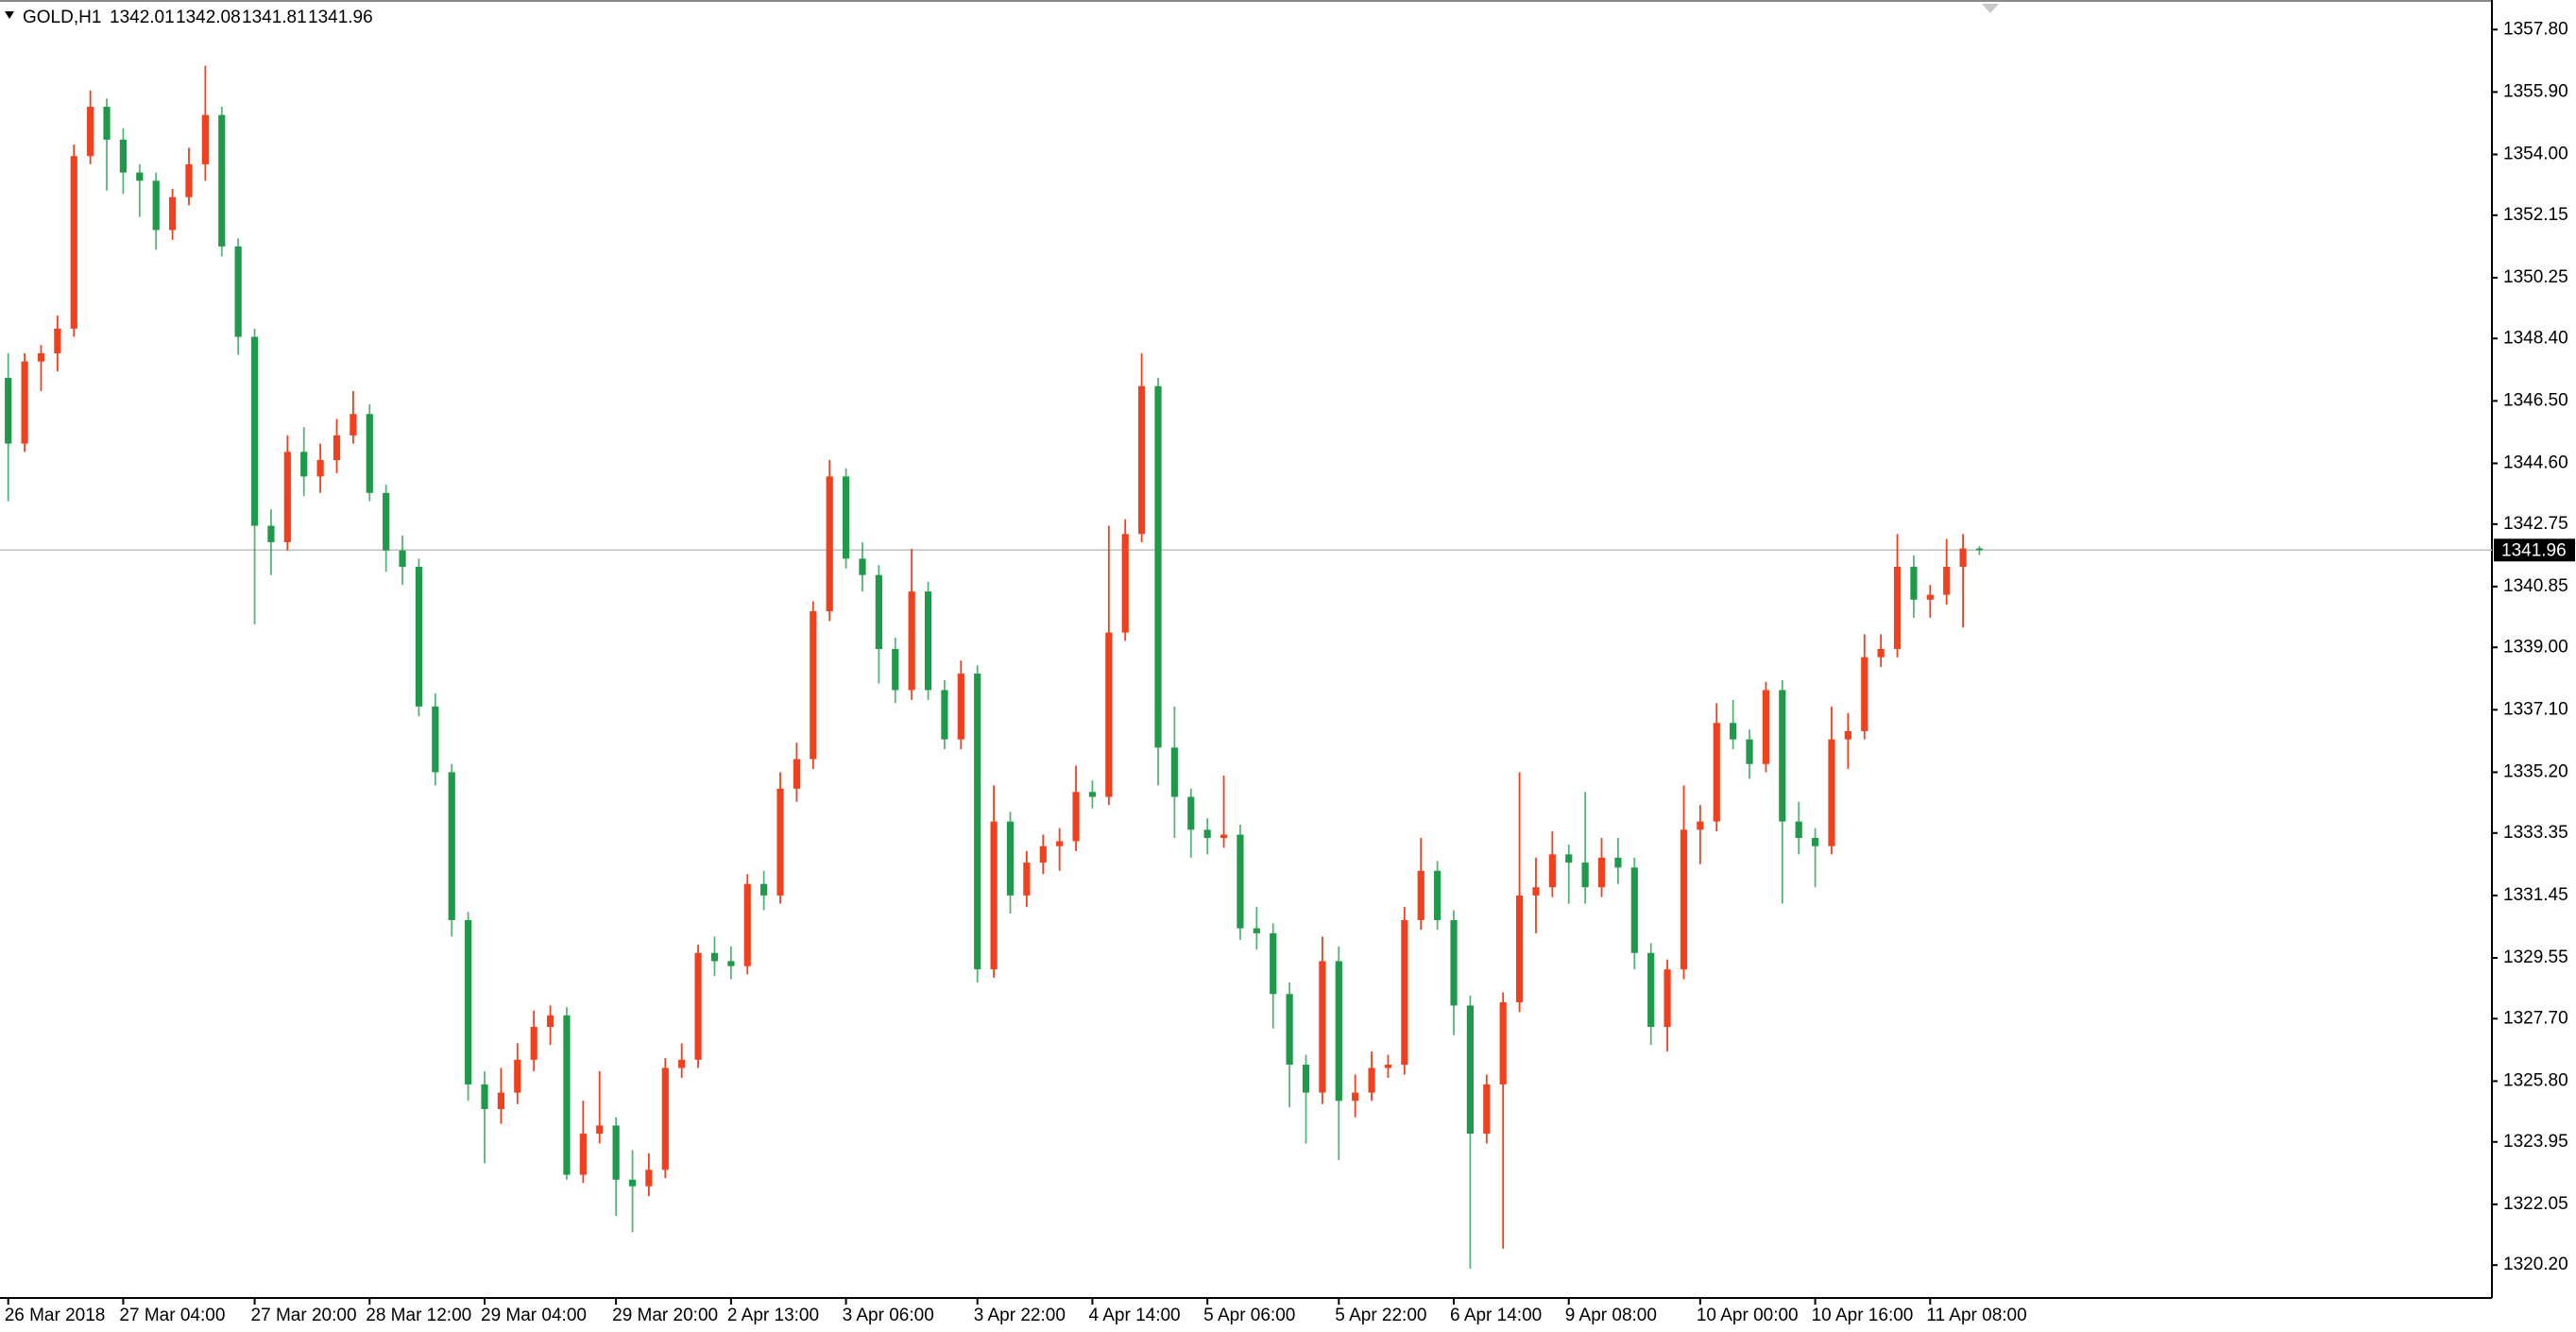 This screenshot has height=1332, width=2576. What do you see at coordinates (172, 1316) in the screenshot?
I see `x-tick-label: 27 Mar 04:00` at bounding box center [172, 1316].